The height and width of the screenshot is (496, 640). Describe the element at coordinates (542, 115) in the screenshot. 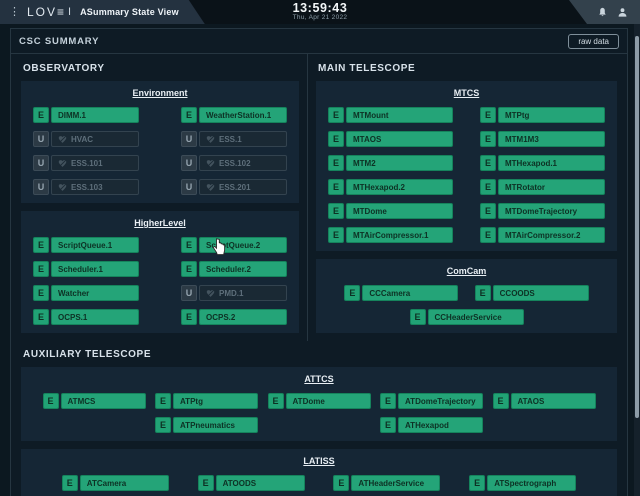

I see `csc-chip: E MTPtg` at that location.